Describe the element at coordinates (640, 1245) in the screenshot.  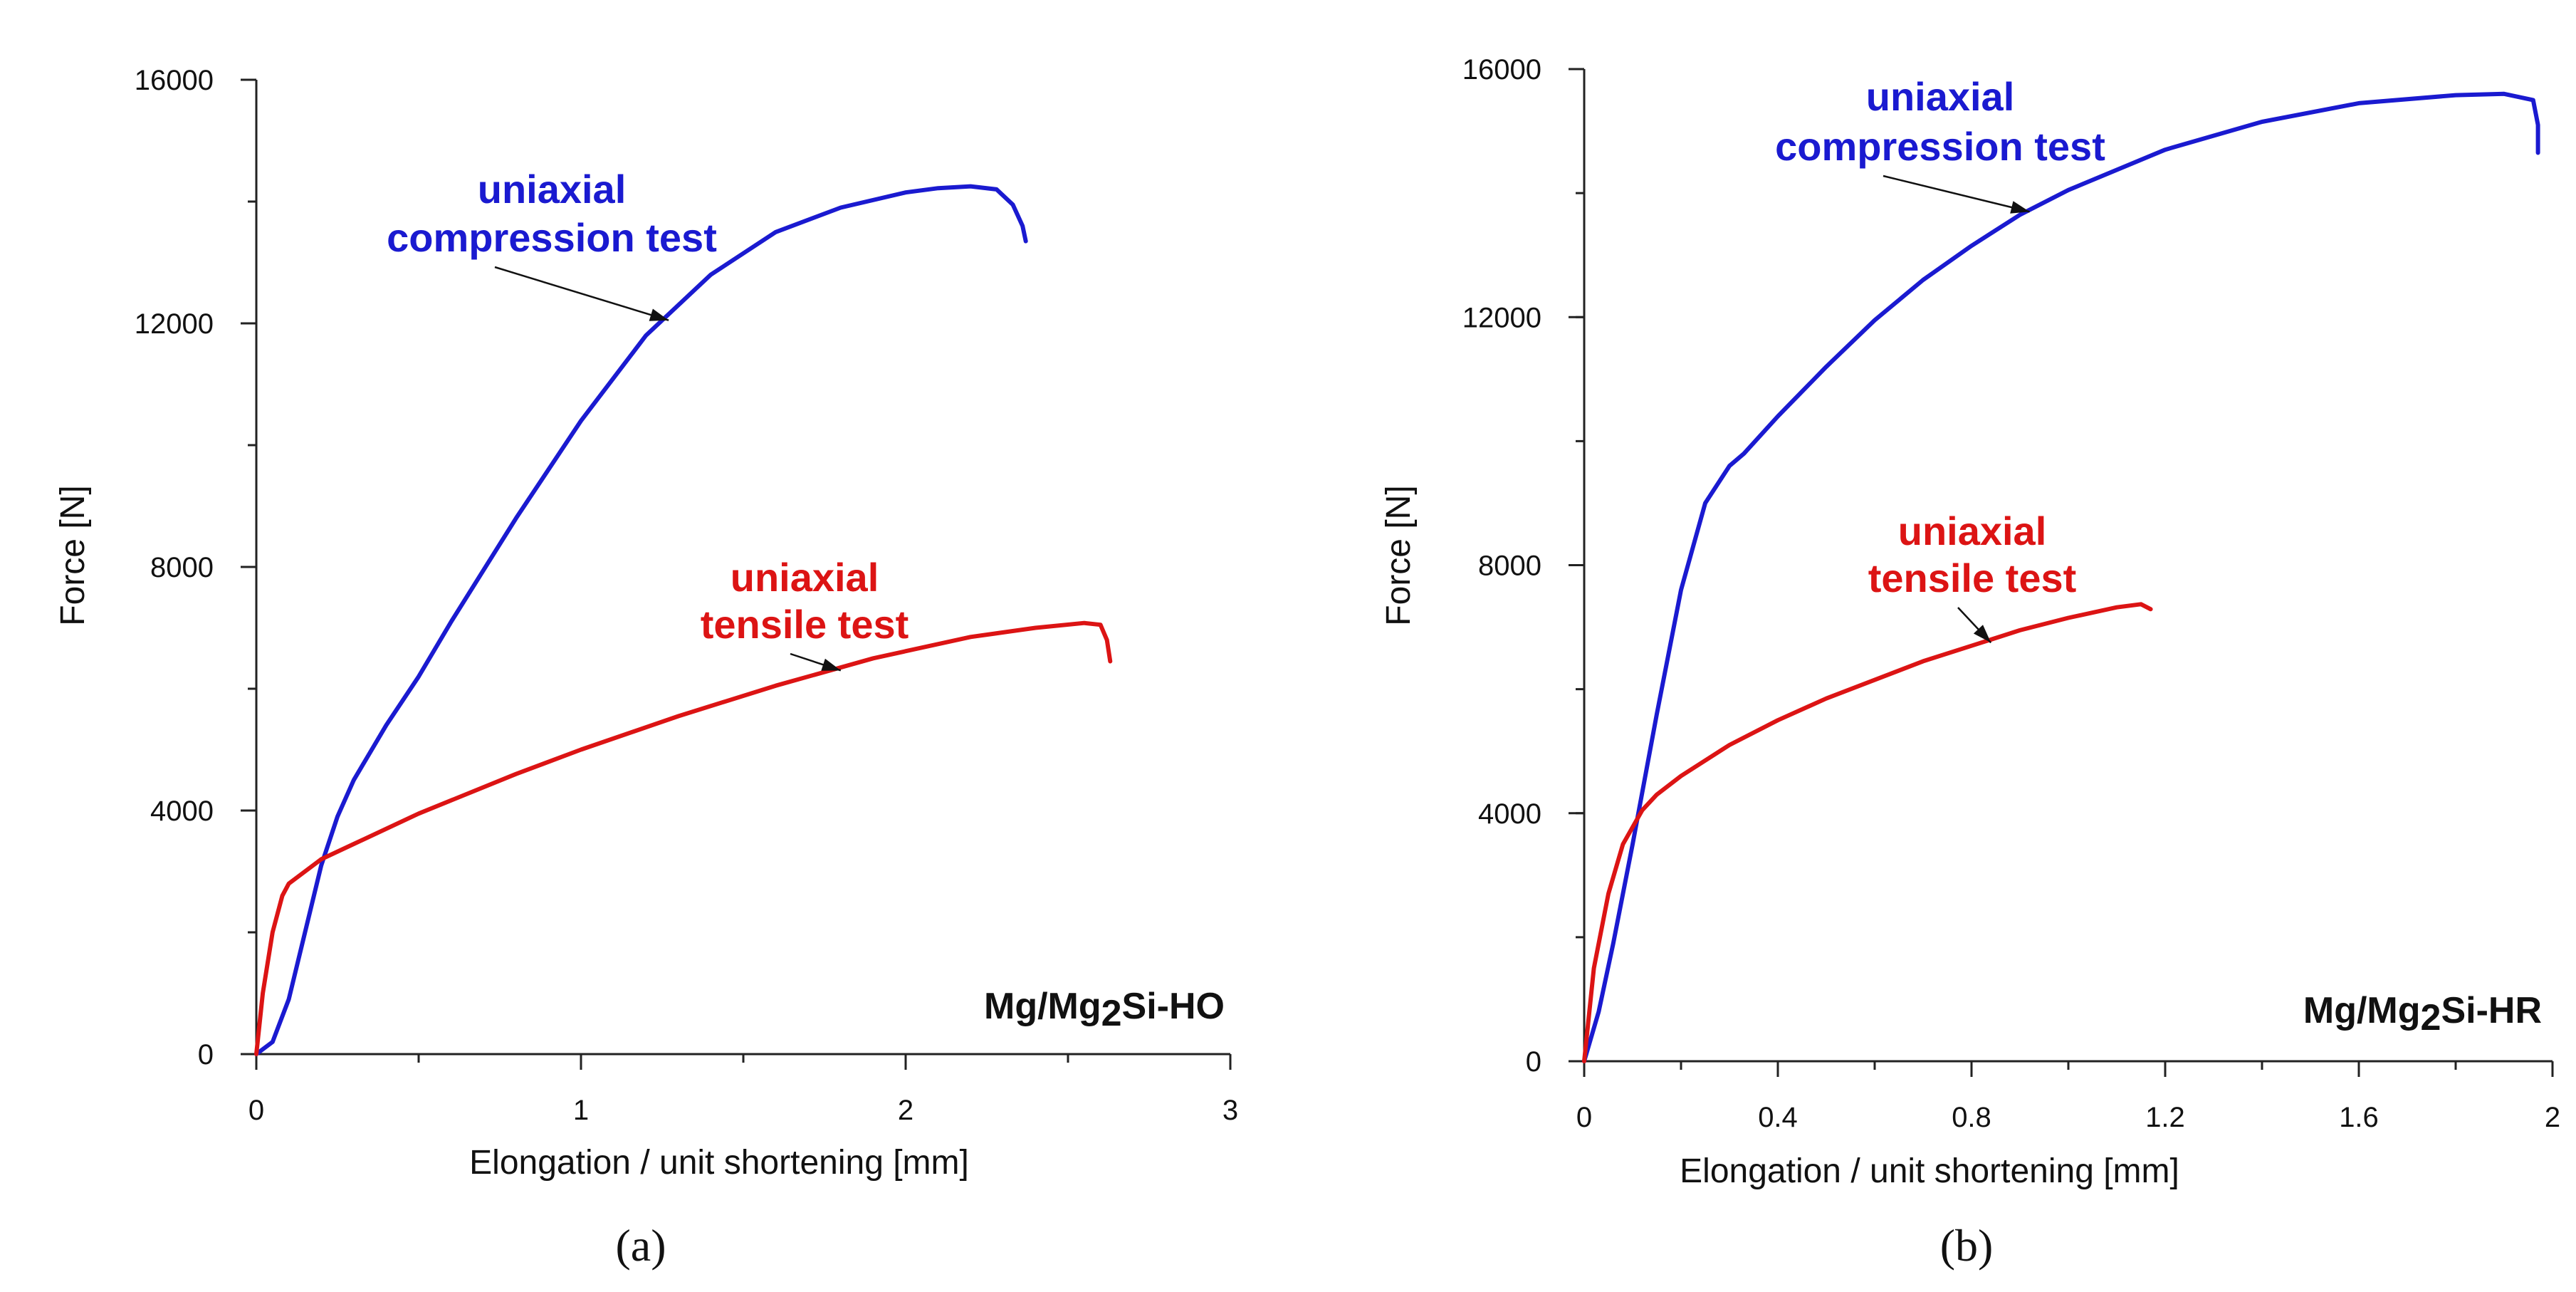
I see `panel-label-a: (a)` at that location.